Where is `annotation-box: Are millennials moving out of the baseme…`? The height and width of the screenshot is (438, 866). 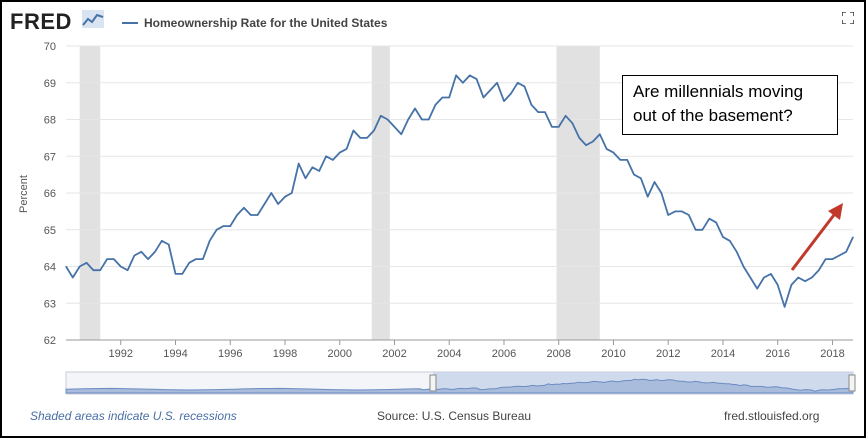 annotation-box: Are millennials moving out of the baseme… is located at coordinates (730, 105).